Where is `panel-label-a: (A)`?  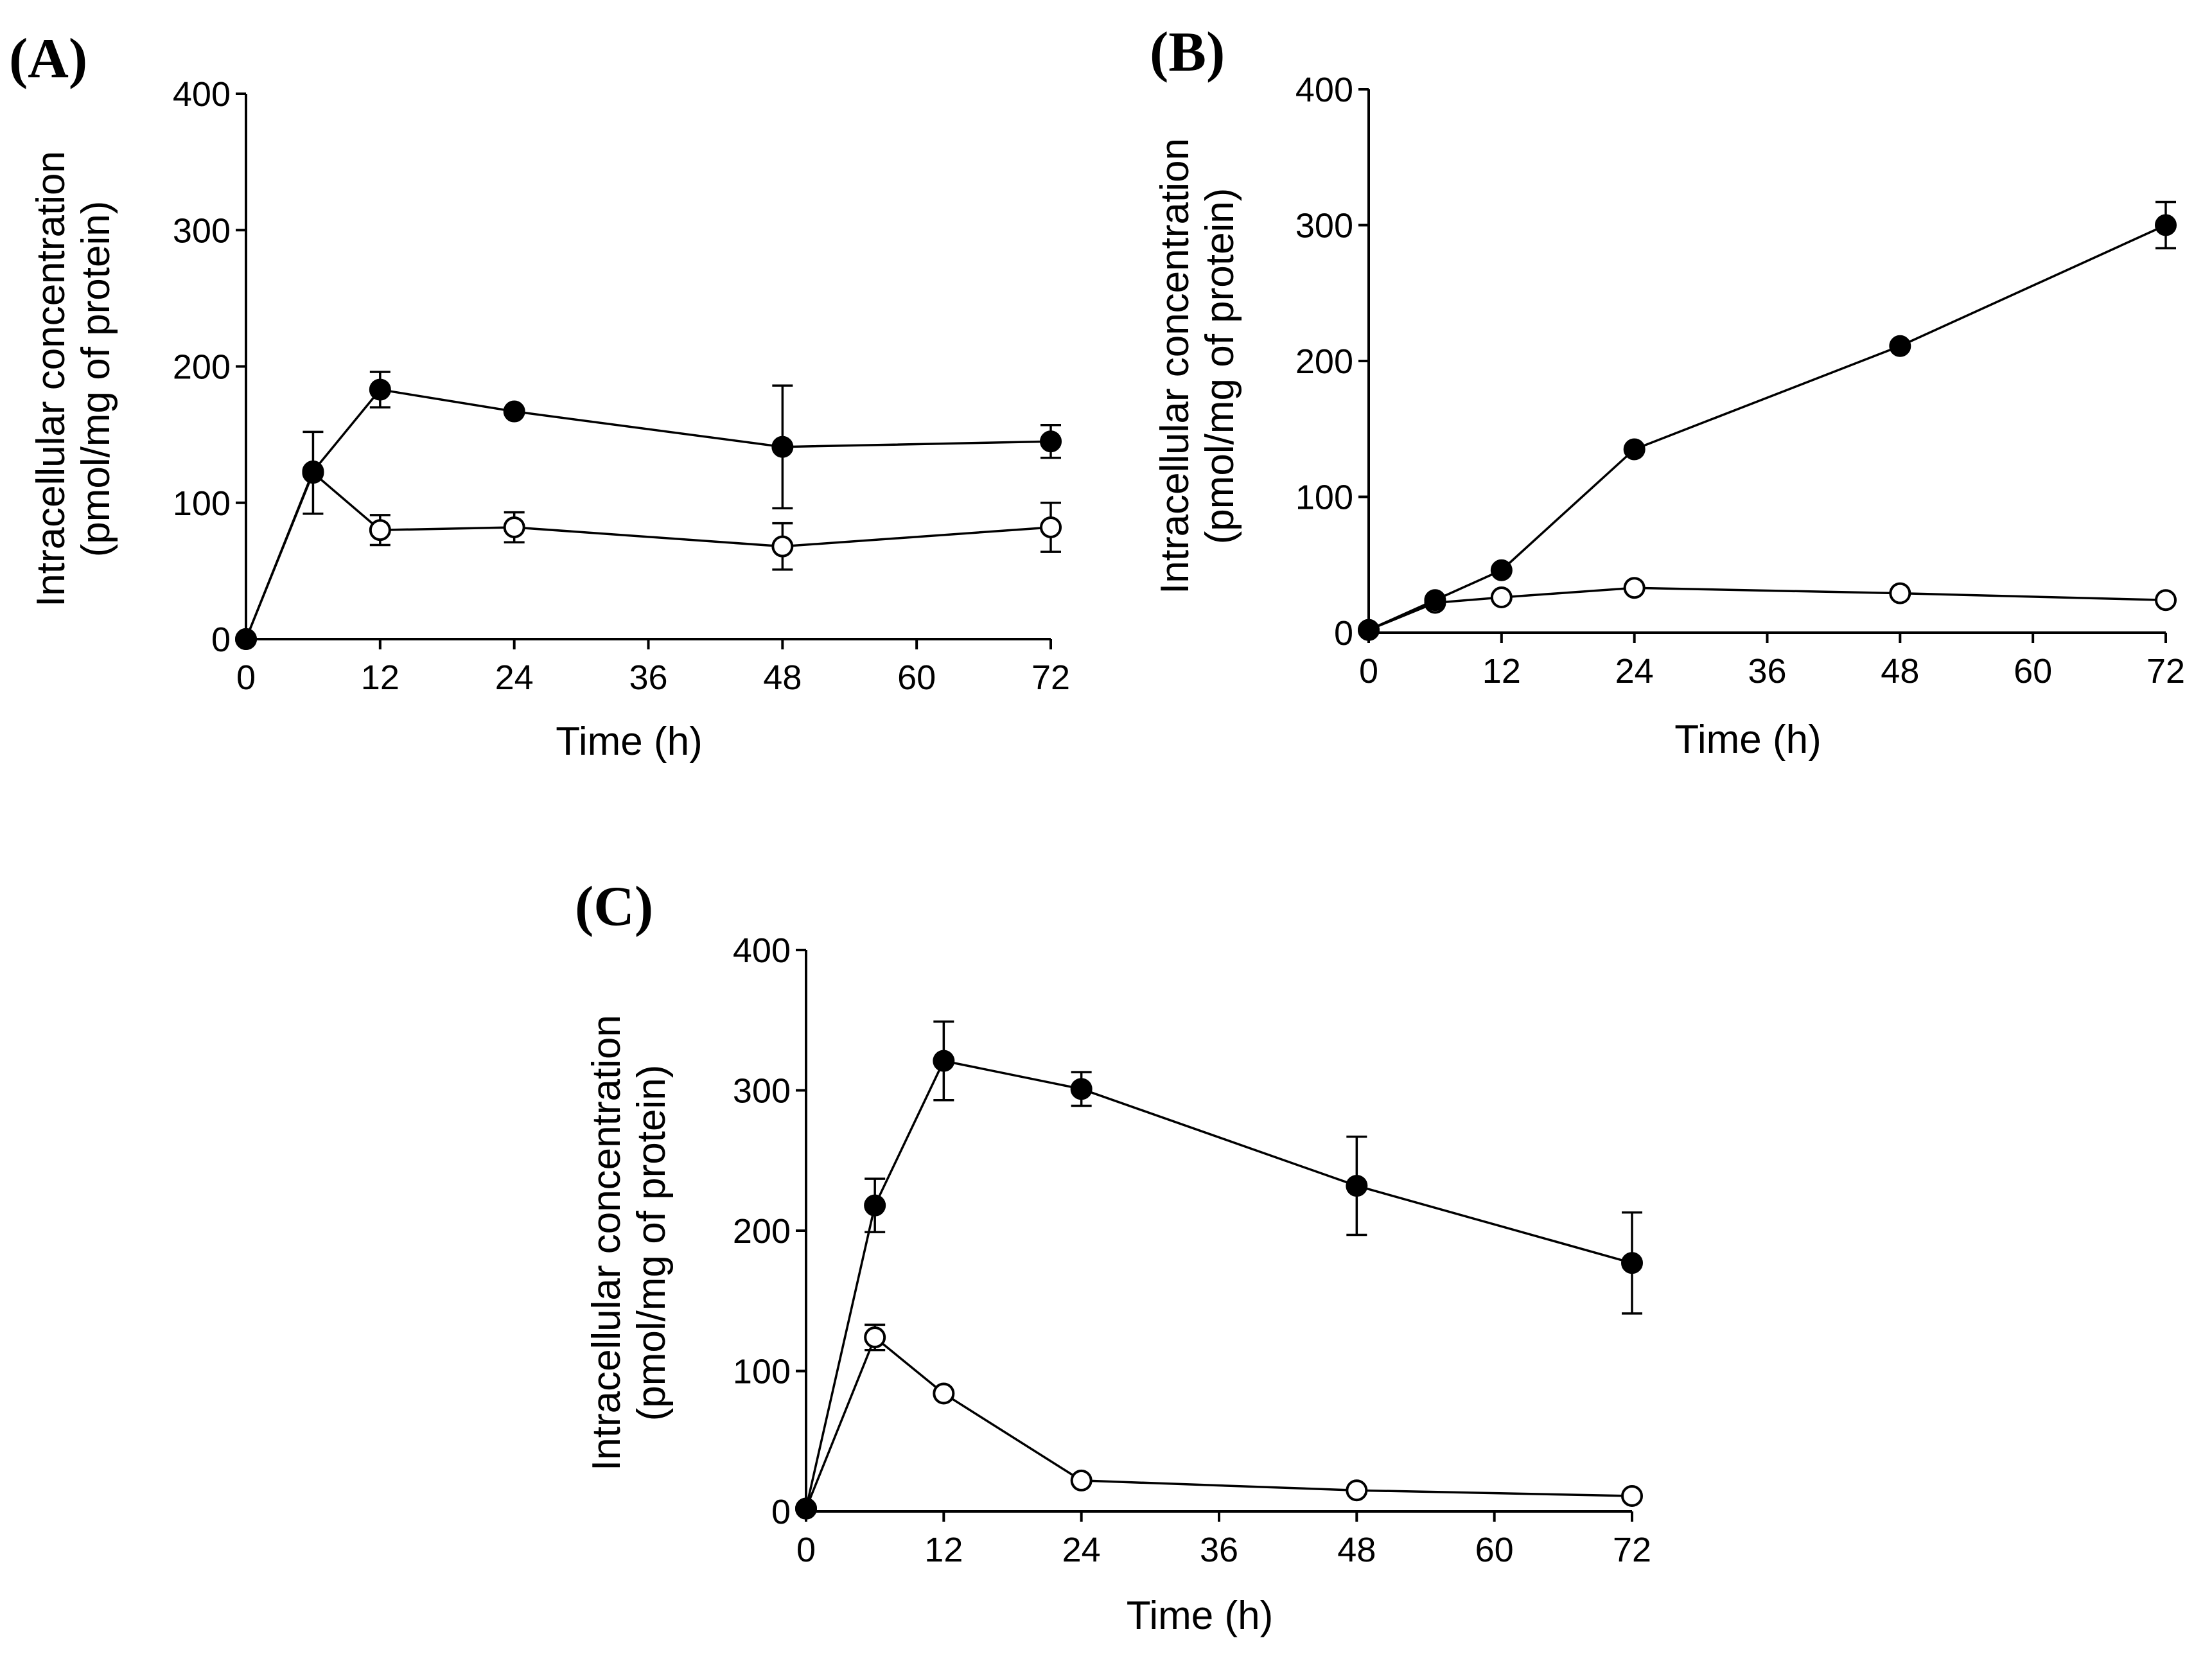 panel-label-a: (A) is located at coordinates (48, 59).